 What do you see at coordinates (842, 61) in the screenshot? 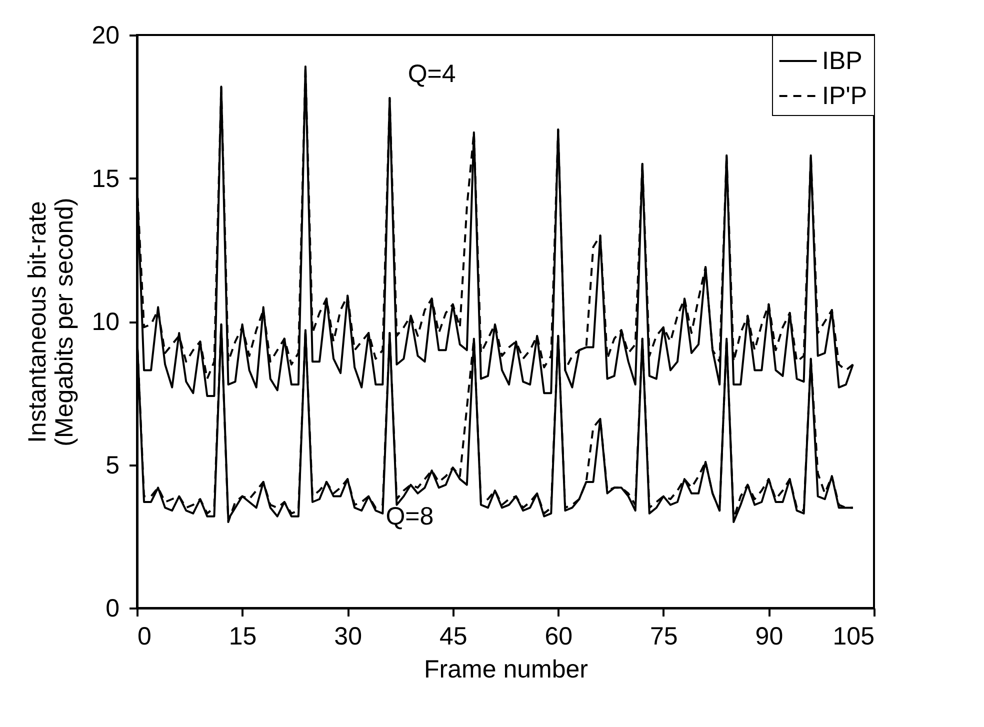
I see `legend-label: IBP` at bounding box center [842, 61].